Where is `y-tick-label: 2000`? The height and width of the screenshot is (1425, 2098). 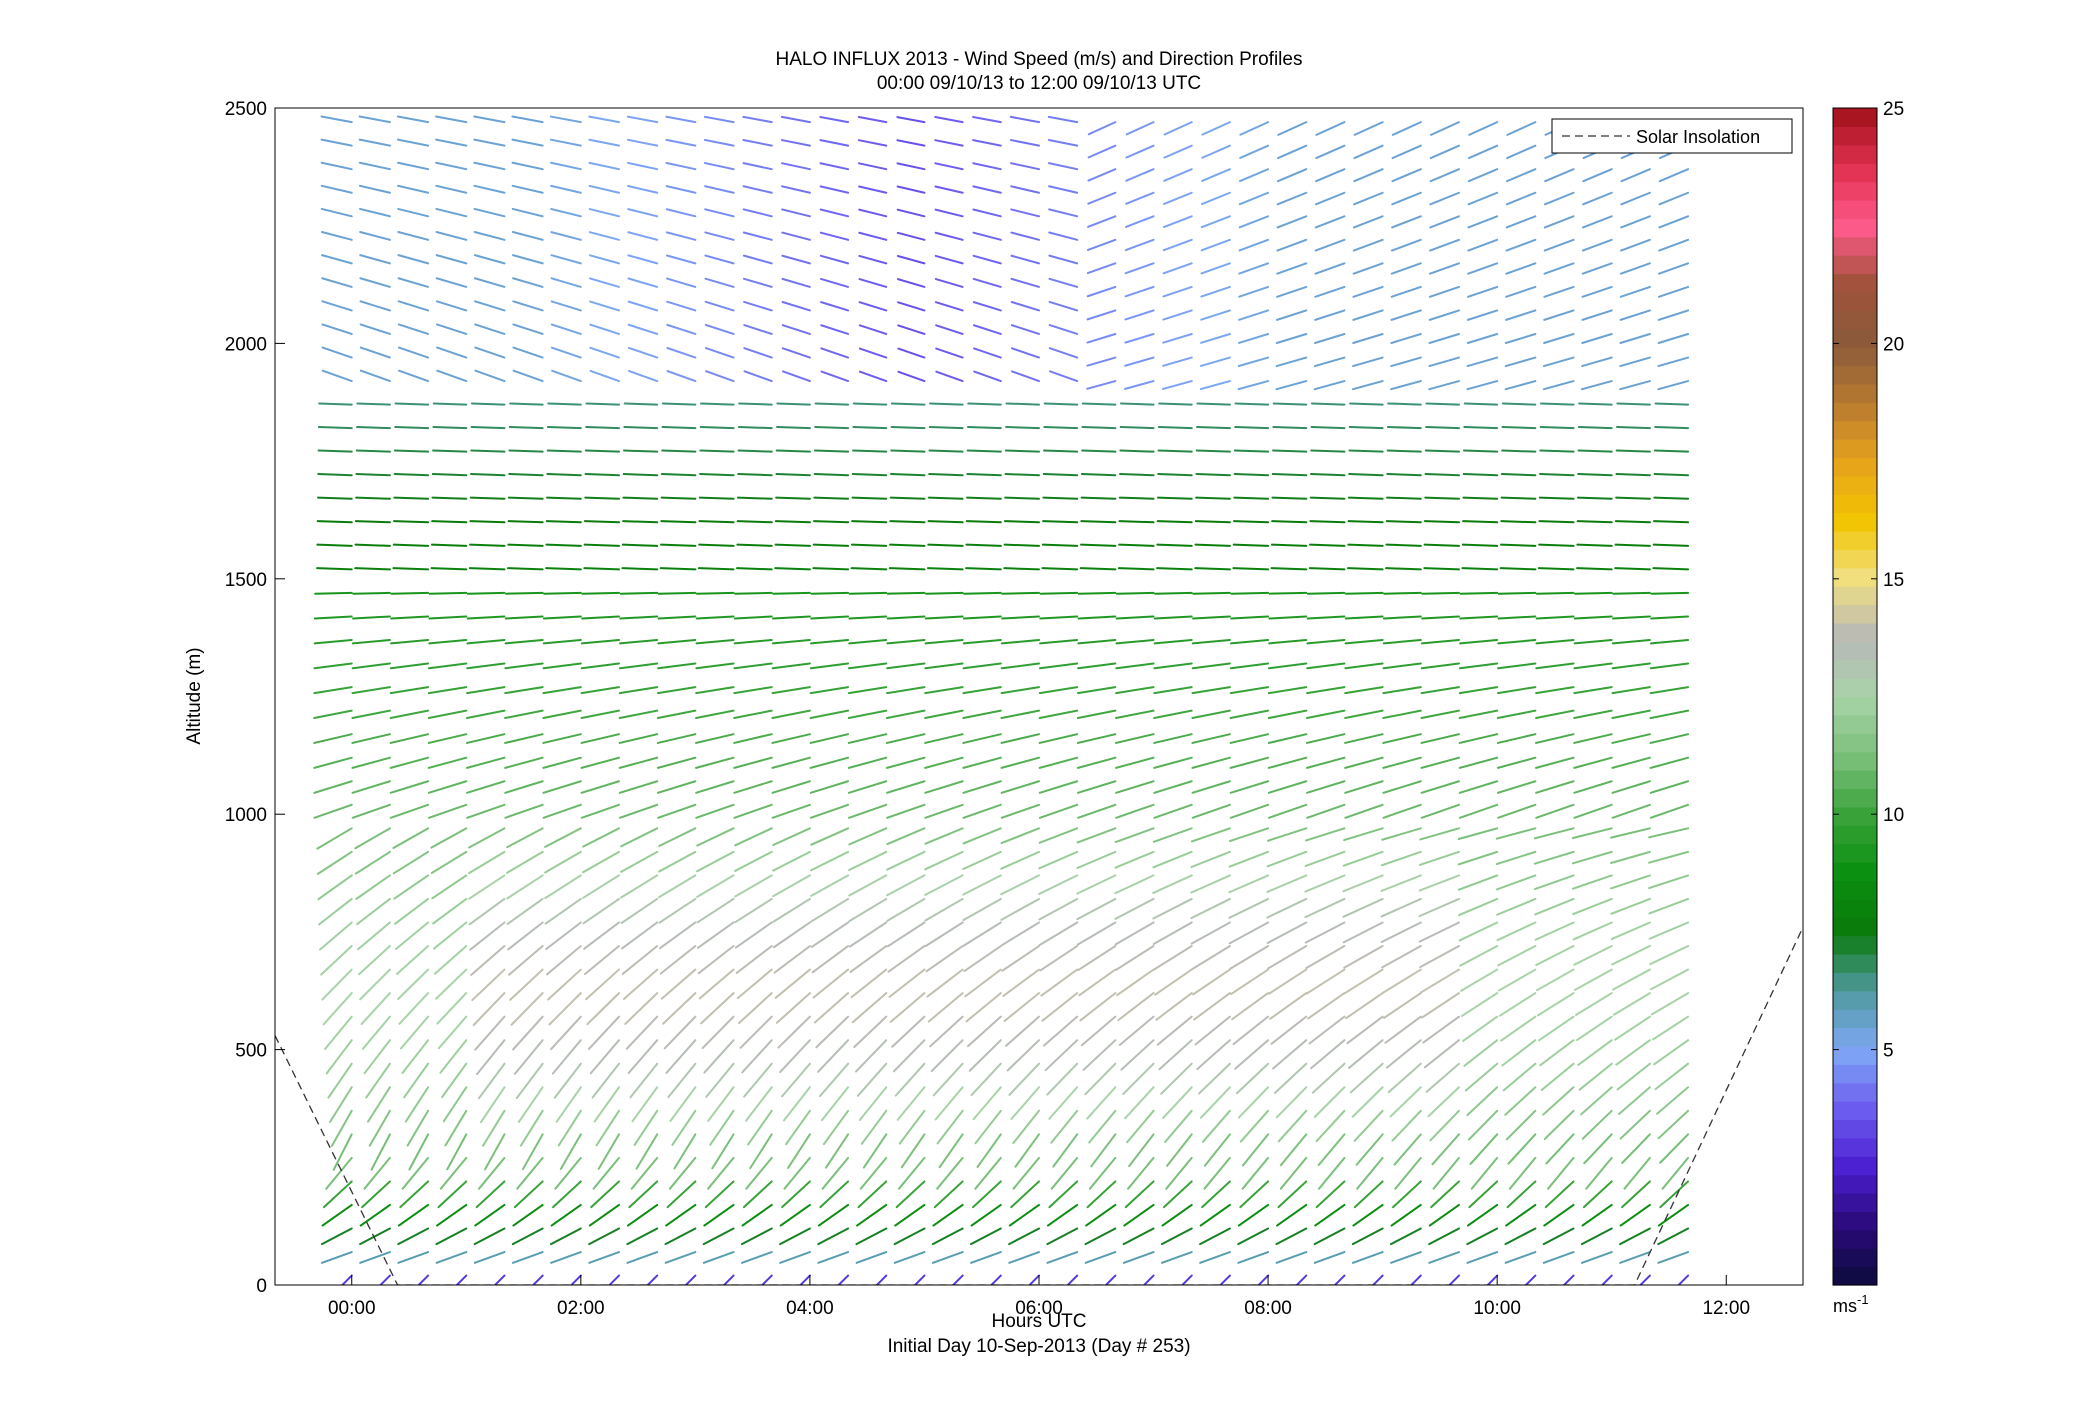 y-tick-label: 2000 is located at coordinates (246, 344).